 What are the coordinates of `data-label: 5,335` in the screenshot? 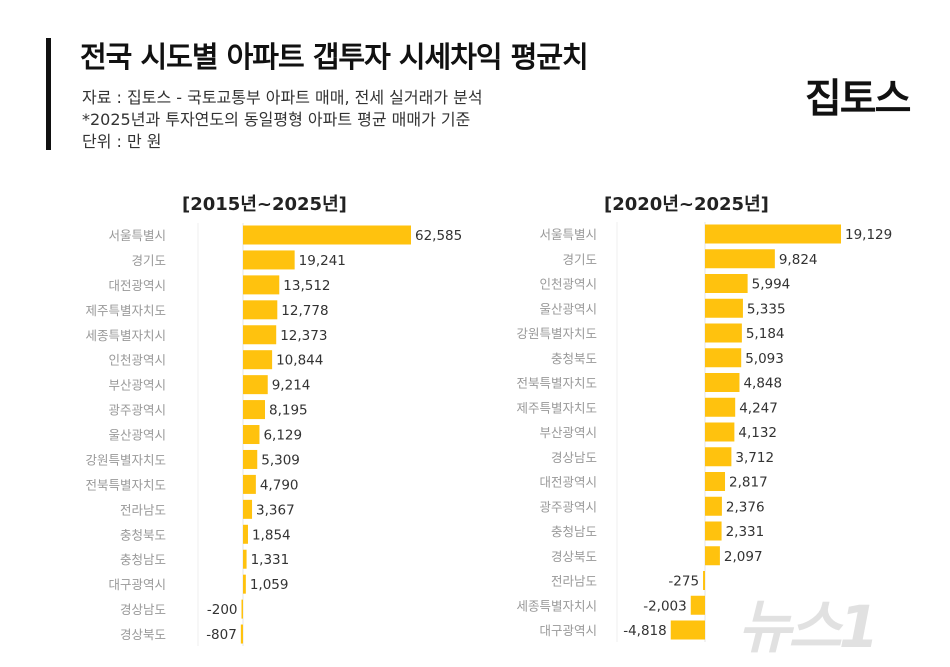 It's located at (766, 309).